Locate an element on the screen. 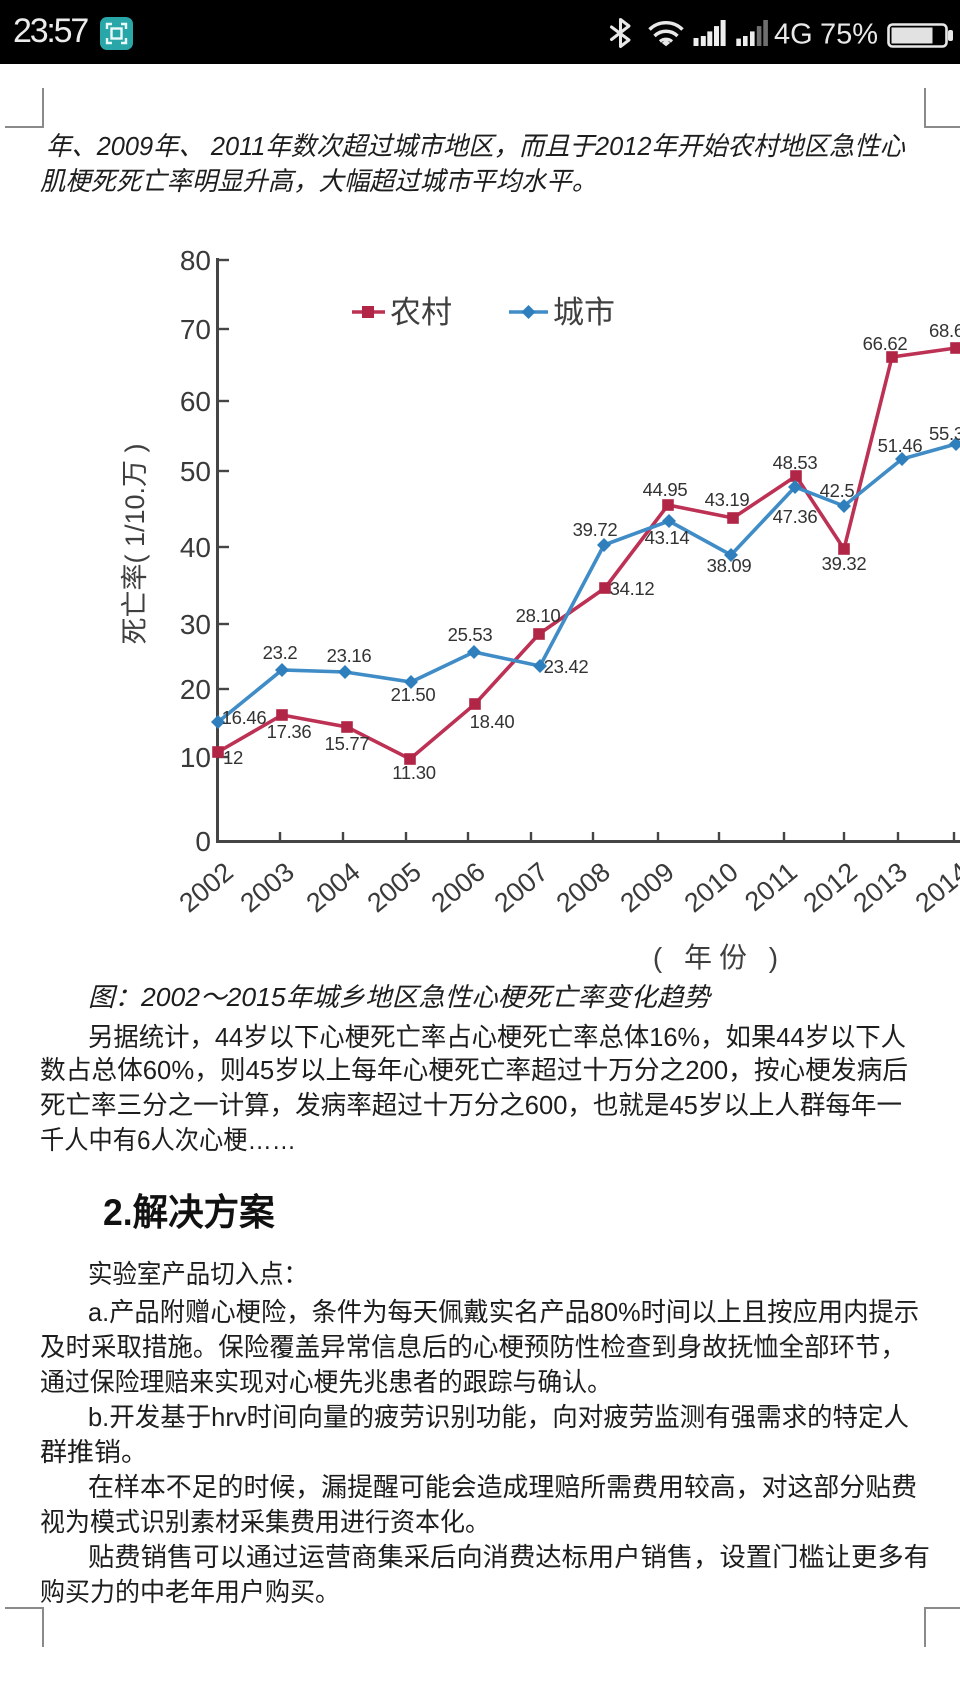 The image size is (960, 1706). svg-text: 4G is located at coordinates (793, 35).